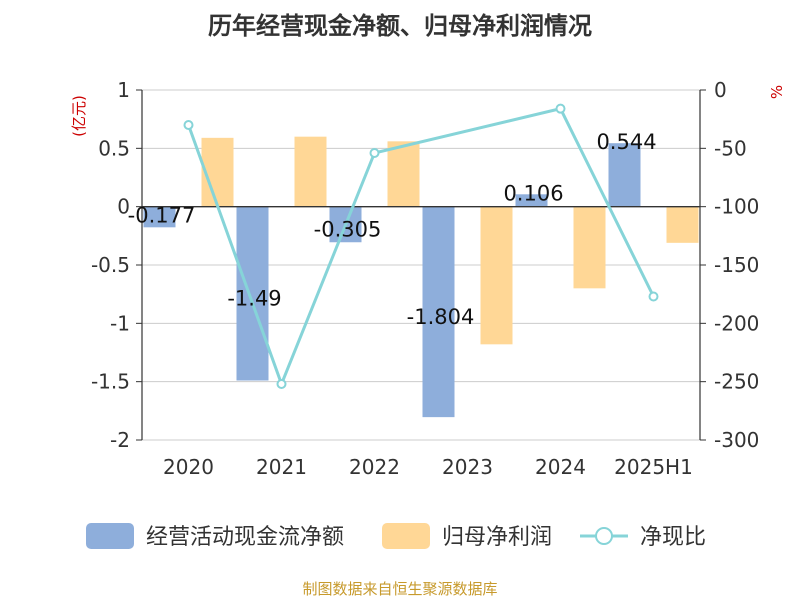 This screenshot has width=800, height=600. What do you see at coordinates (123, 207) in the screenshot?
I see `left-tick-label: 0` at bounding box center [123, 207].